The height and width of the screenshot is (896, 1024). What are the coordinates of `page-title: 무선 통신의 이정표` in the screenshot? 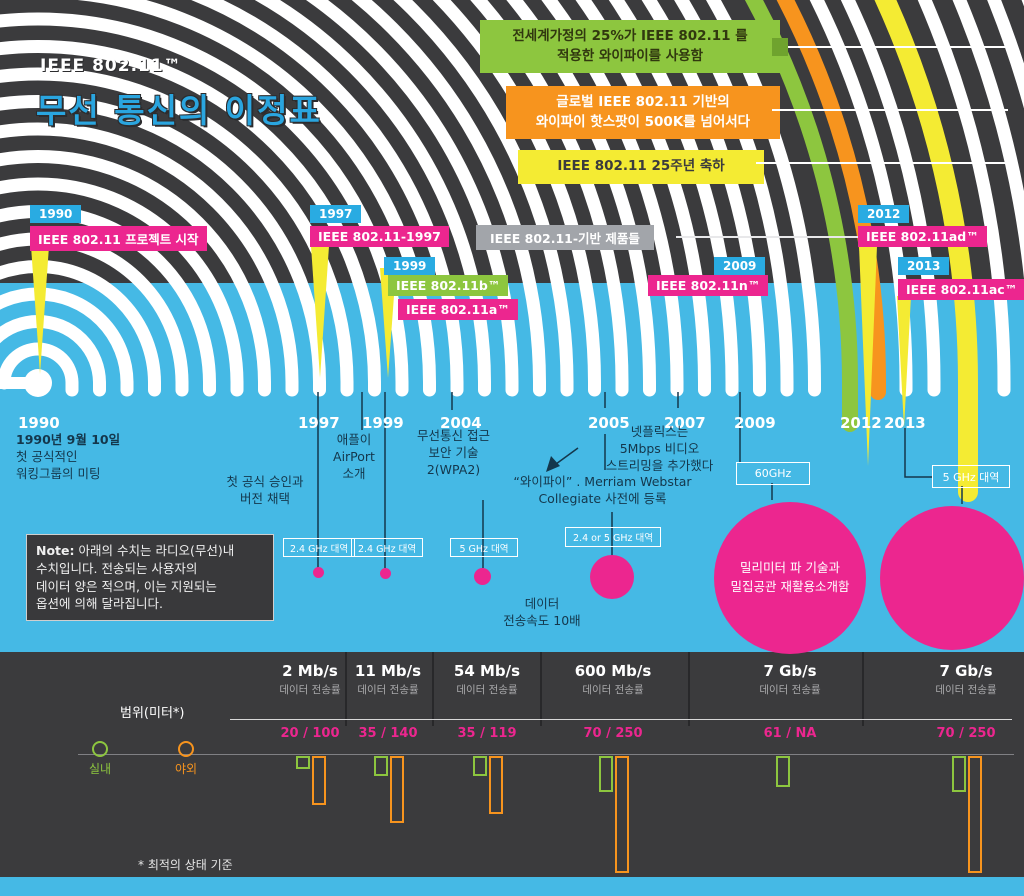 It's located at (179, 110).